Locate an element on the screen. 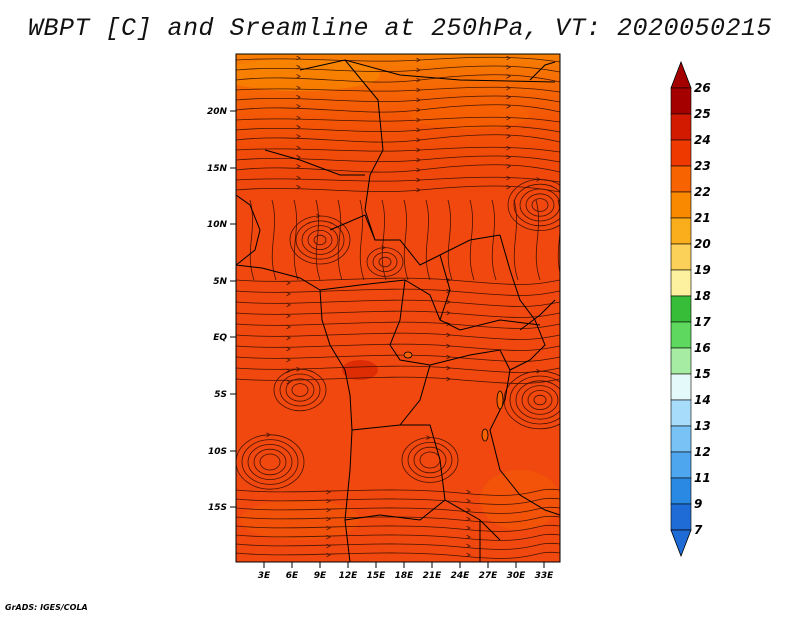  lat-tick: 15S is located at coordinates (222, 508).